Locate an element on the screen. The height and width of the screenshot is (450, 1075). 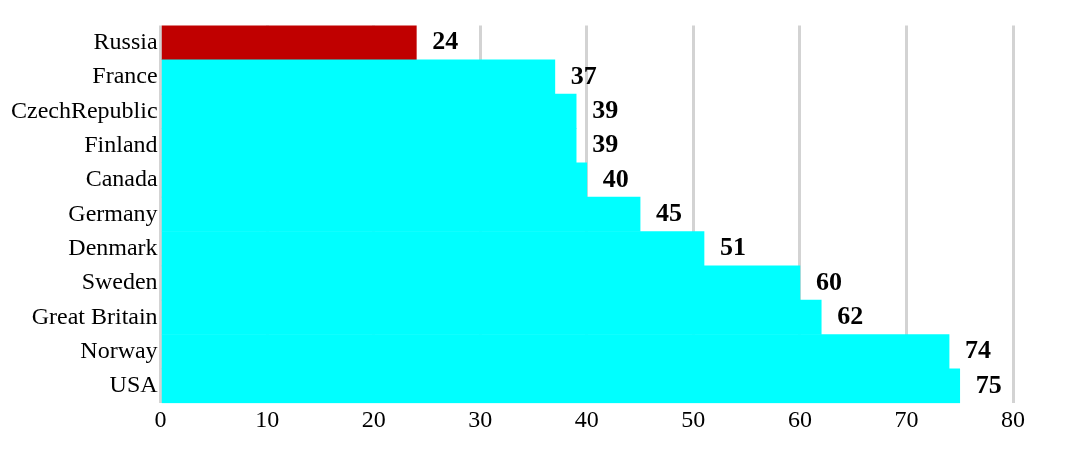
data-label: 37 is located at coordinates (583, 75).